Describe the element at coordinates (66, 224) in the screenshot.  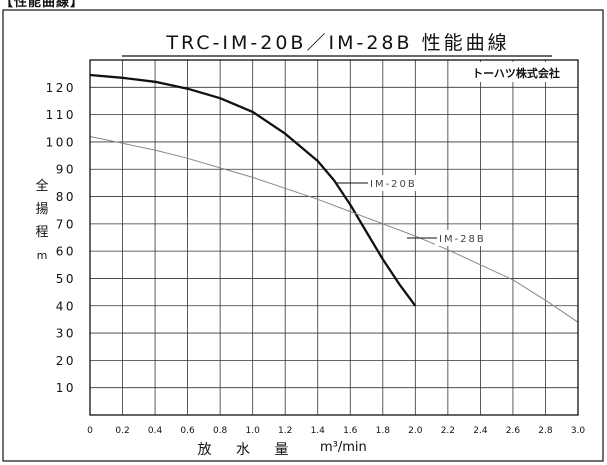
I see `y-tick-label: 70` at that location.